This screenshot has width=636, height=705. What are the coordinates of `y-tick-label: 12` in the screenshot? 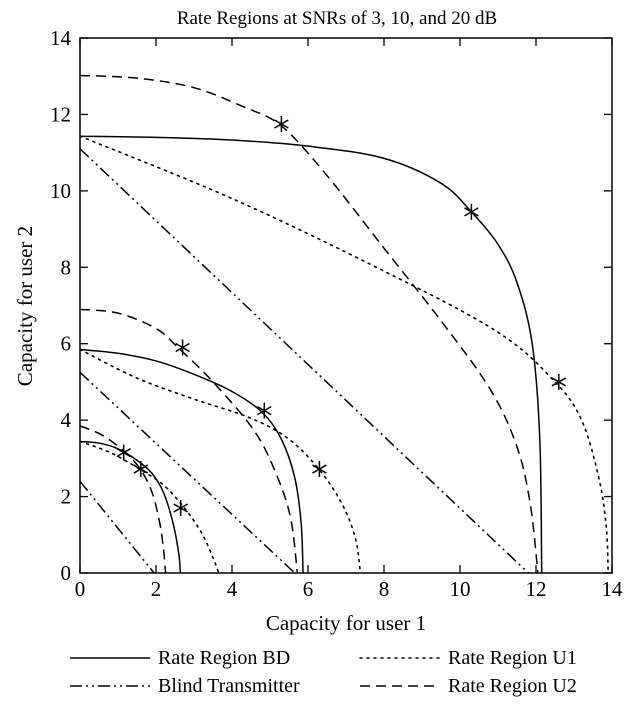 It's located at (60, 114).